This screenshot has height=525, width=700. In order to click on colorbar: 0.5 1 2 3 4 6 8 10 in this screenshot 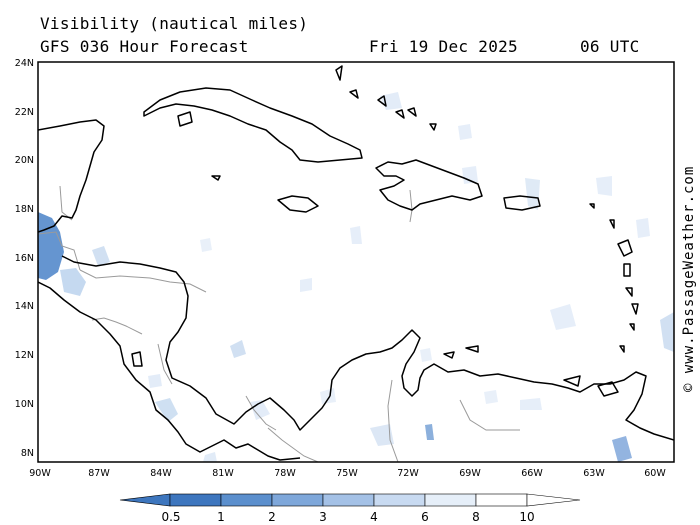, I will do `click(350, 508)`.